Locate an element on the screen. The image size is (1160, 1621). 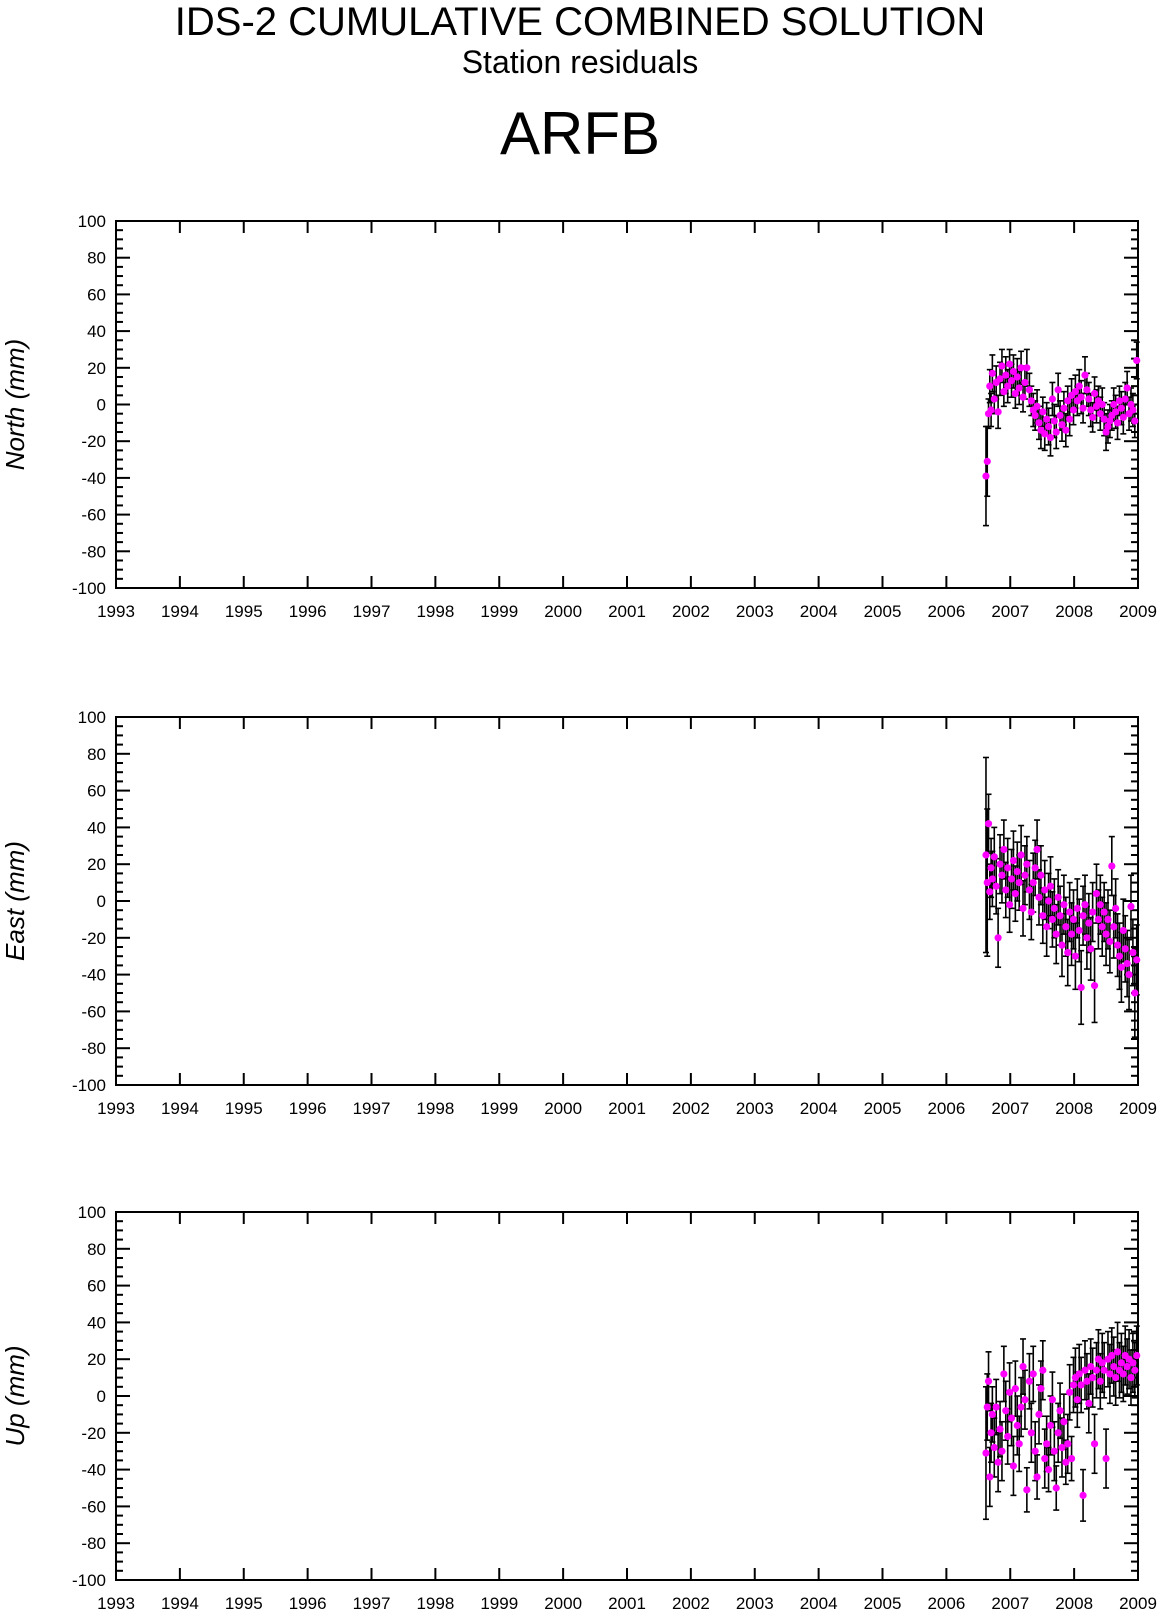
x-tick-label: 1999 is located at coordinates (499, 1108).